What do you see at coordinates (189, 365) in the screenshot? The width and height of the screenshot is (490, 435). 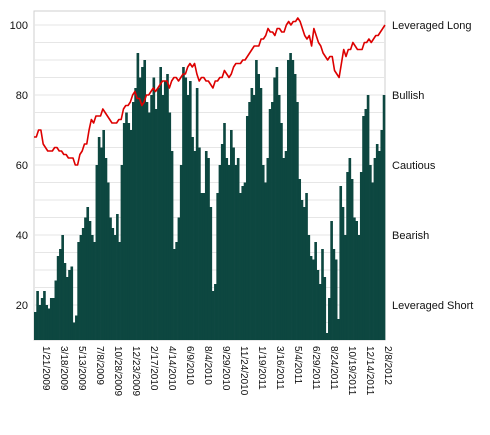 I see `x-tick-label: 6/9/2010` at bounding box center [189, 365].